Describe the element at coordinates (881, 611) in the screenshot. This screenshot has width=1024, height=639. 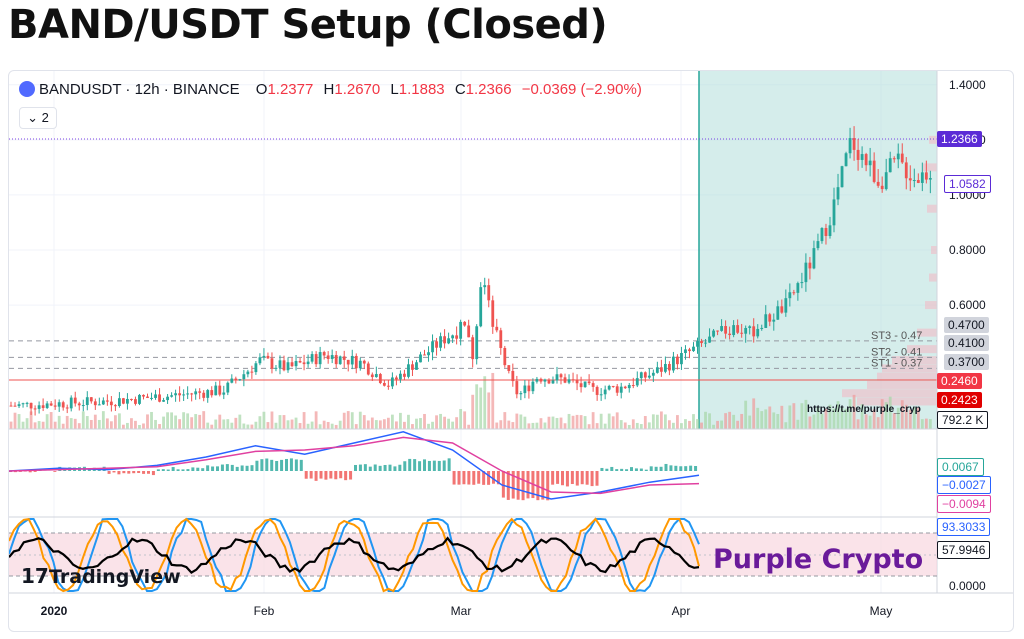
I see `x-tick-label: May` at that location.